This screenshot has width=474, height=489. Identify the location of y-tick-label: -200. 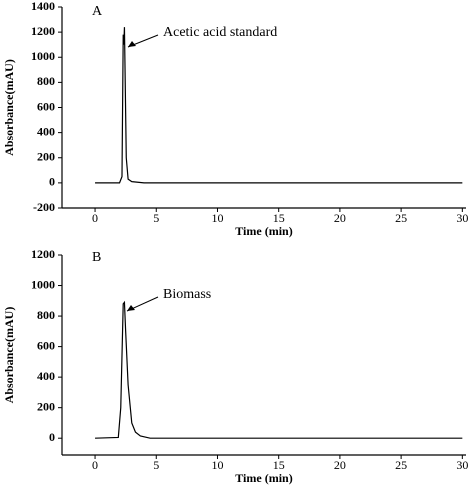
(44, 207).